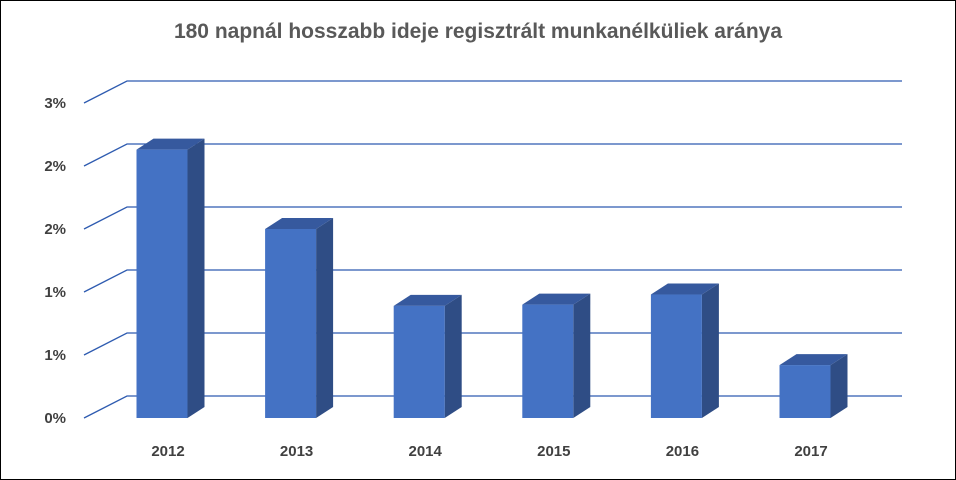  What do you see at coordinates (810, 451) in the screenshot?
I see `x-tick-label: 2017` at bounding box center [810, 451].